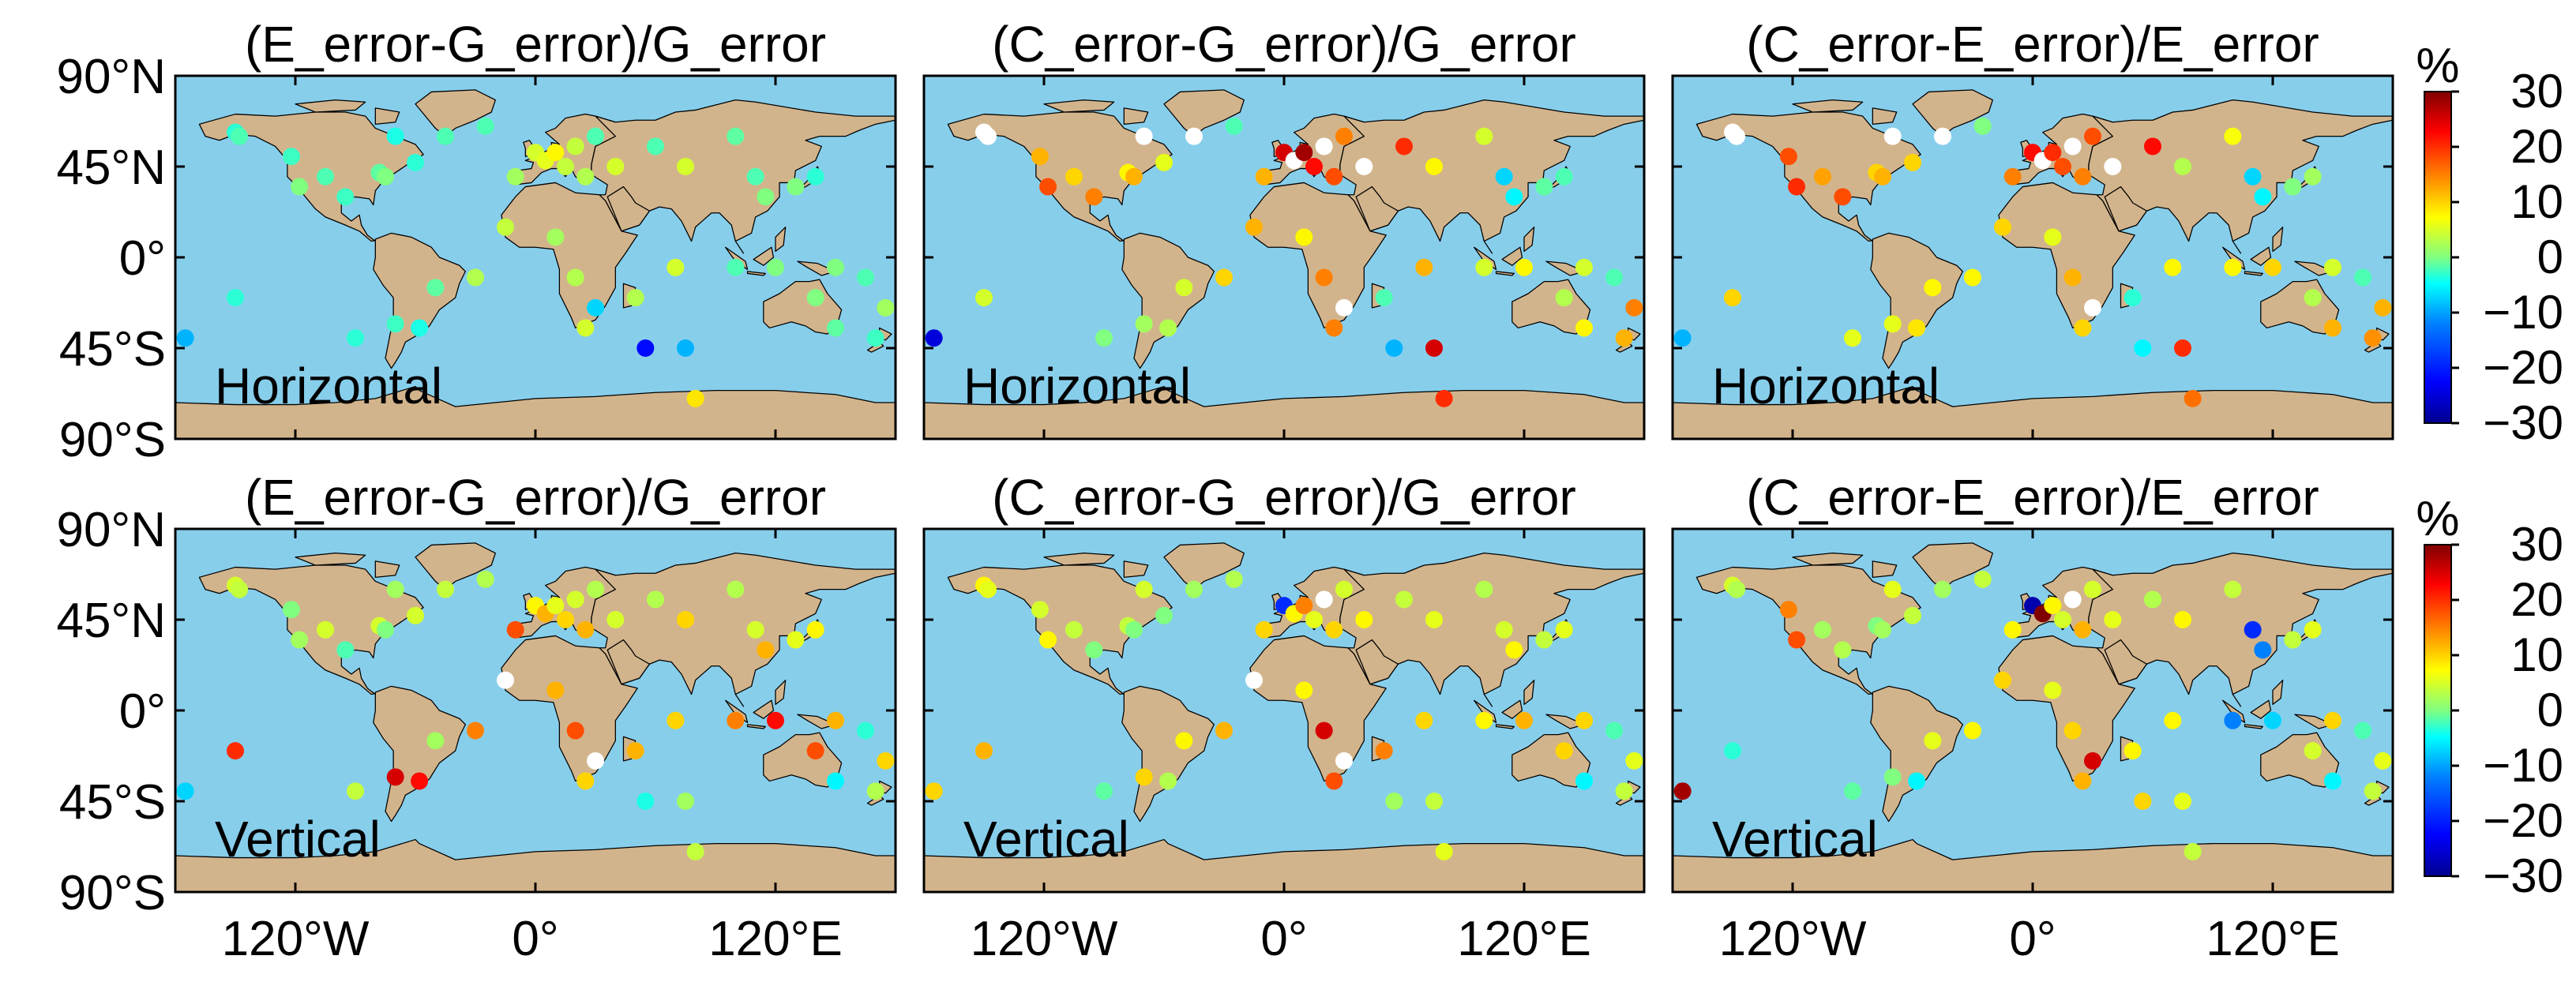 The image size is (2576, 982). What do you see at coordinates (2032, 681) in the screenshot?
I see `map-panel-v3: (C_error-E_error)/E_error Vertical` at bounding box center [2032, 681].